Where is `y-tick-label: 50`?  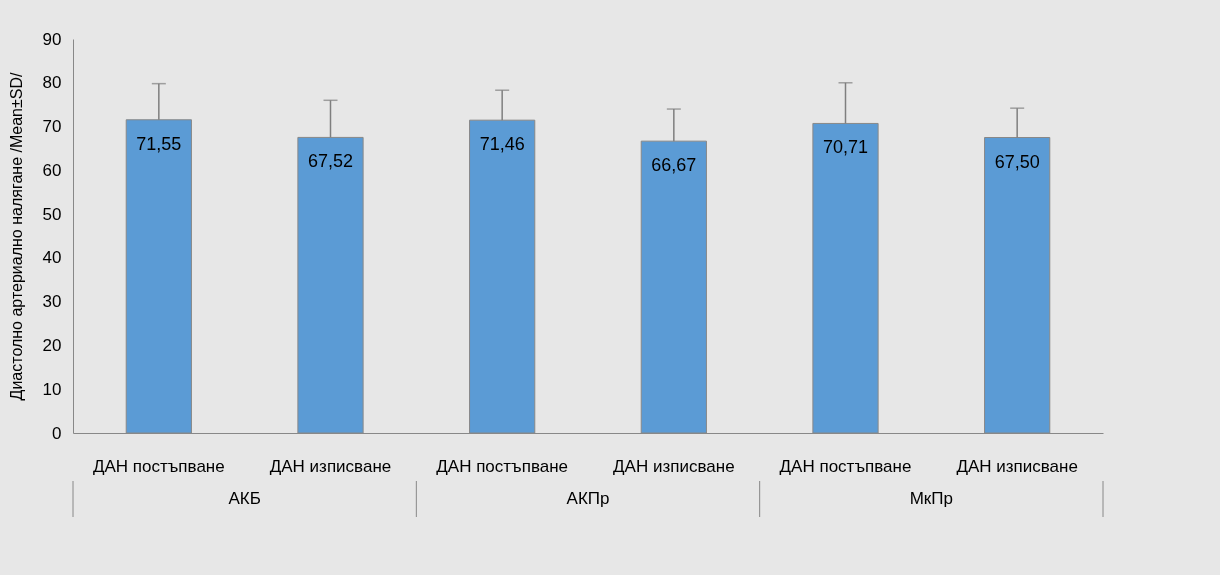
y-tick-label: 50 is located at coordinates (52, 214).